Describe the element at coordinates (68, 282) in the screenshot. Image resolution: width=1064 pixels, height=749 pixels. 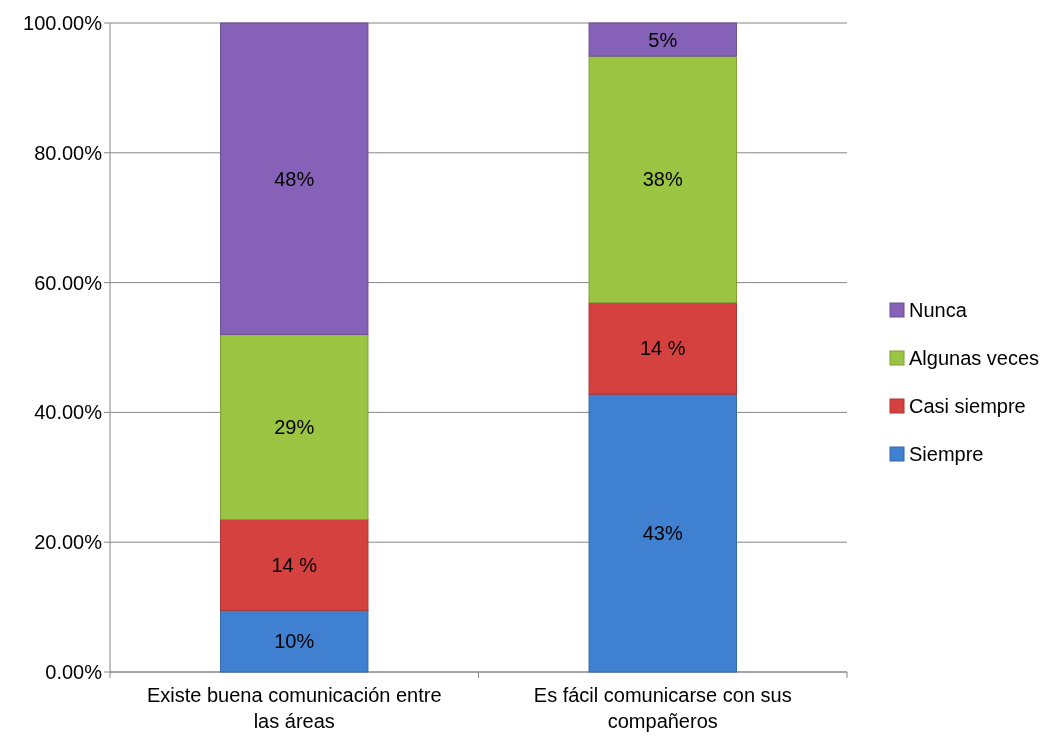
I see `y-tick-label: 60.00%` at that location.